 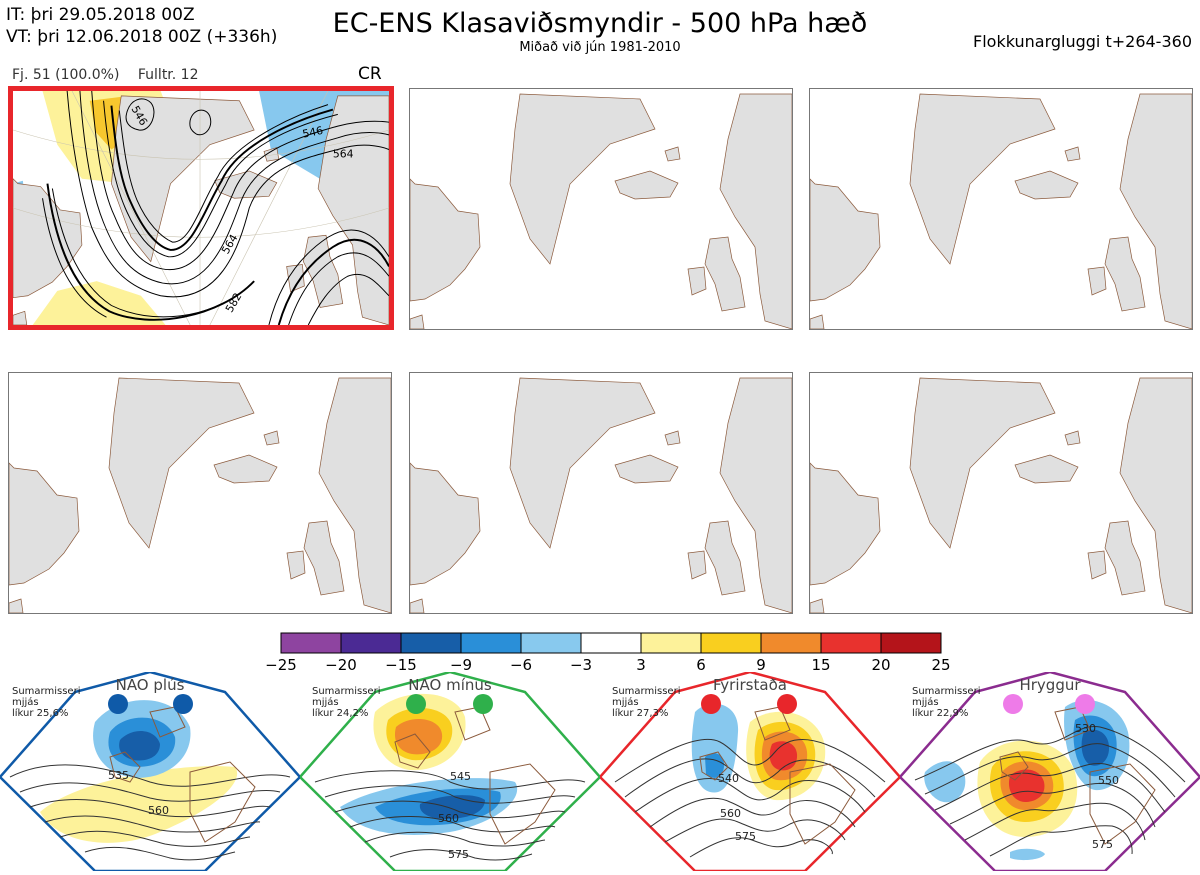 I want to click on colorbar, so click(x=611, y=643).